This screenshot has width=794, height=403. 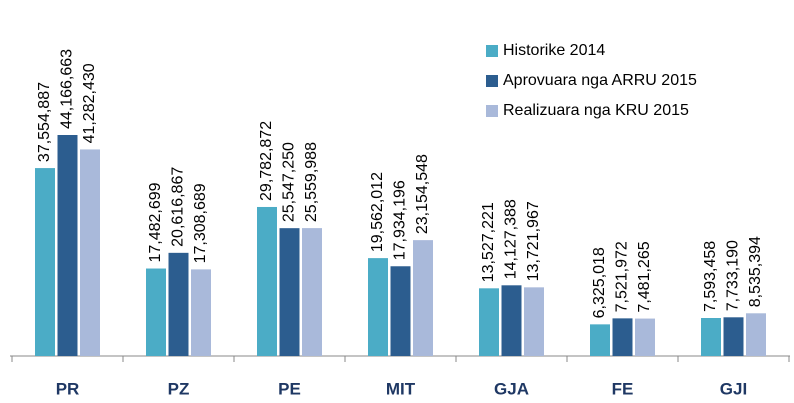 I want to click on data-label: 17,482,699, so click(x=155, y=222).